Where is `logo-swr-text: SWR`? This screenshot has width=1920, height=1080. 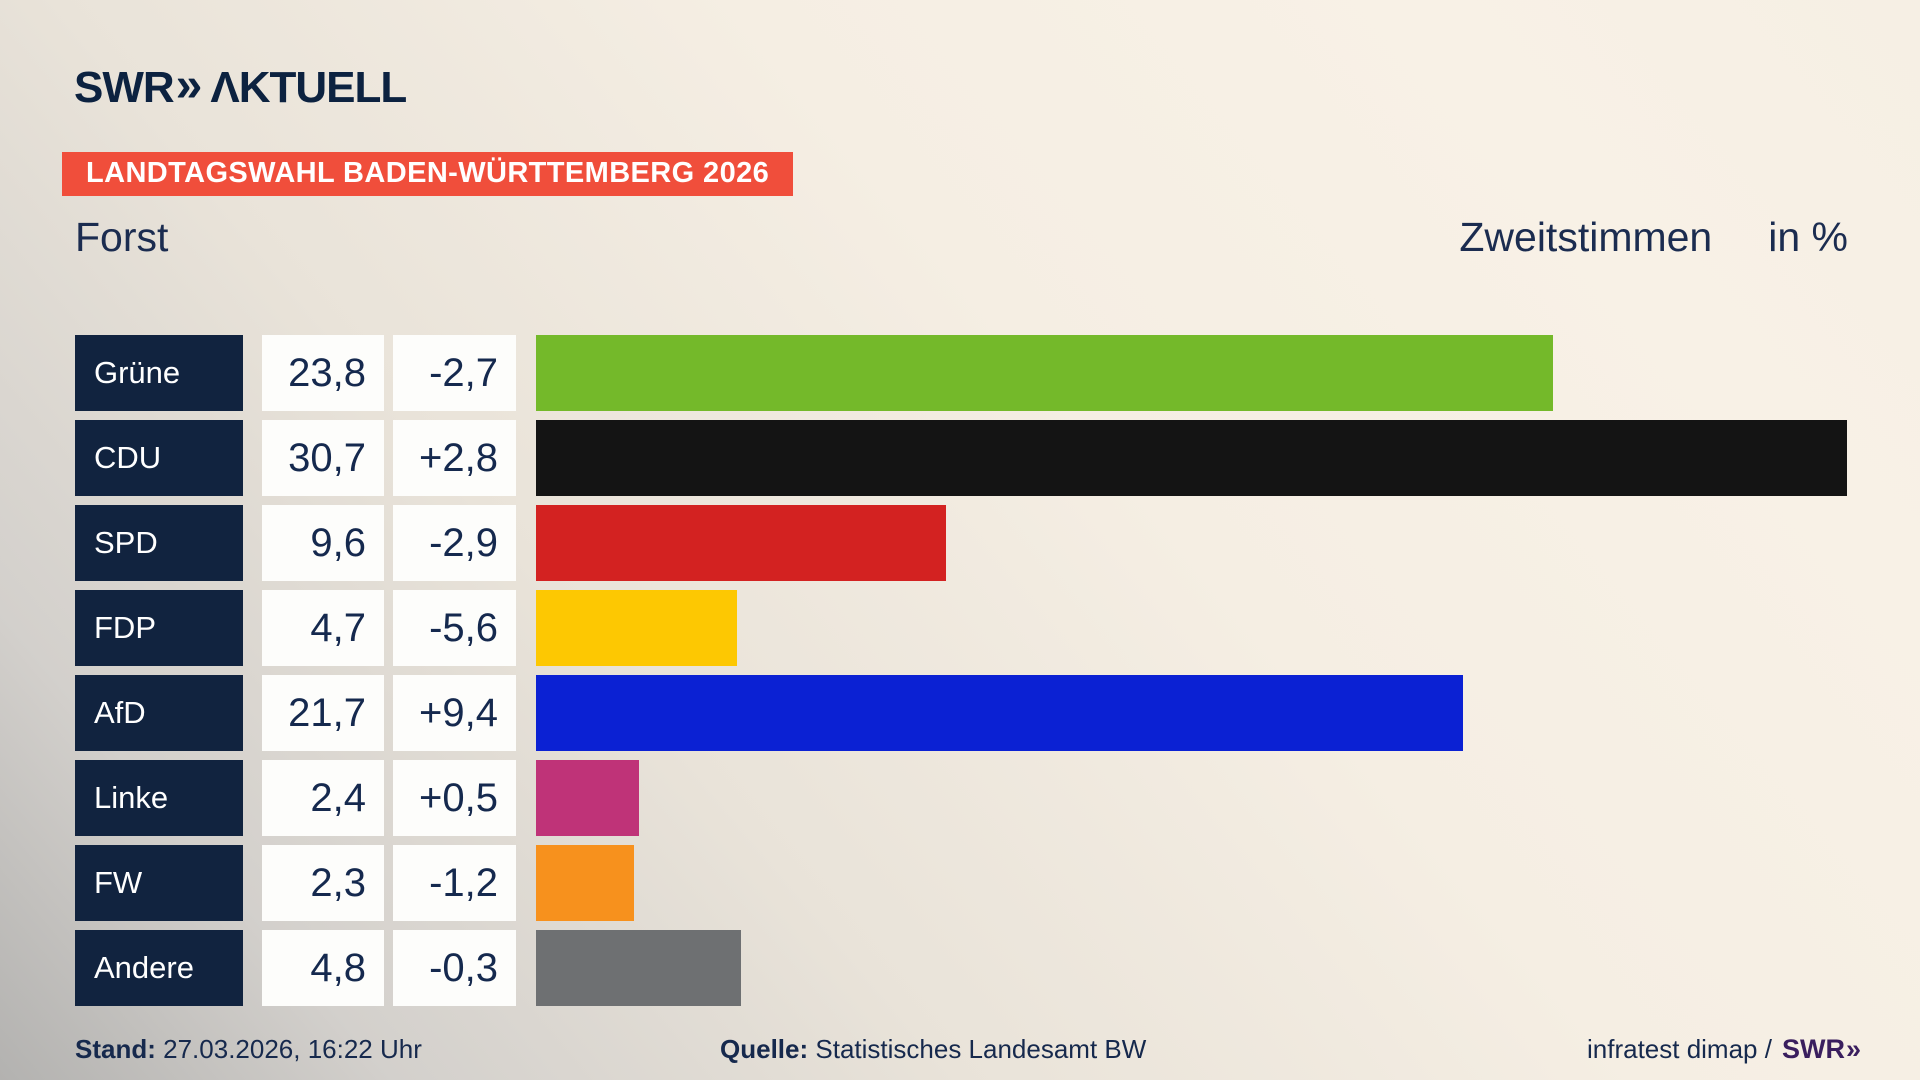
logo-swr-text: SWR is located at coordinates (124, 87).